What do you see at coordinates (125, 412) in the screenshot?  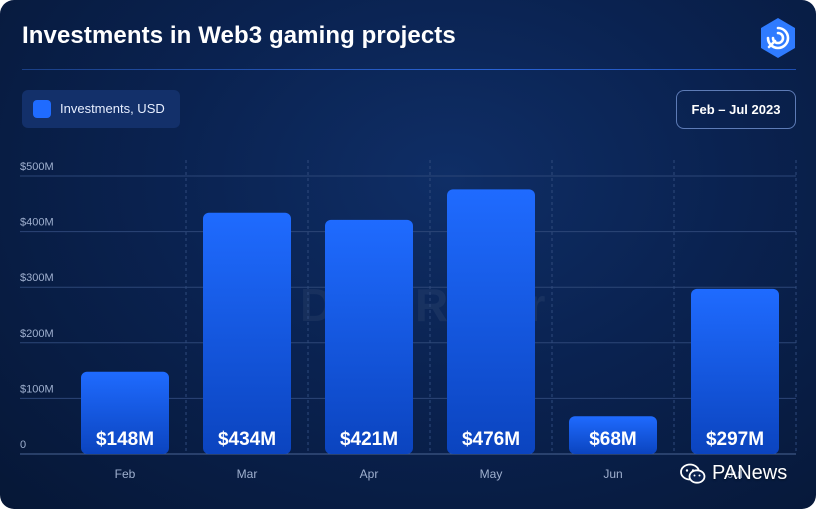 I see `bar-feb` at bounding box center [125, 412].